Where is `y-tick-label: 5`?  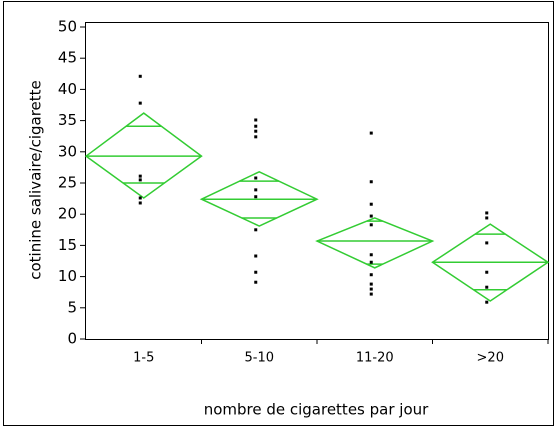
y-tick-label: 5 is located at coordinates (72, 307).